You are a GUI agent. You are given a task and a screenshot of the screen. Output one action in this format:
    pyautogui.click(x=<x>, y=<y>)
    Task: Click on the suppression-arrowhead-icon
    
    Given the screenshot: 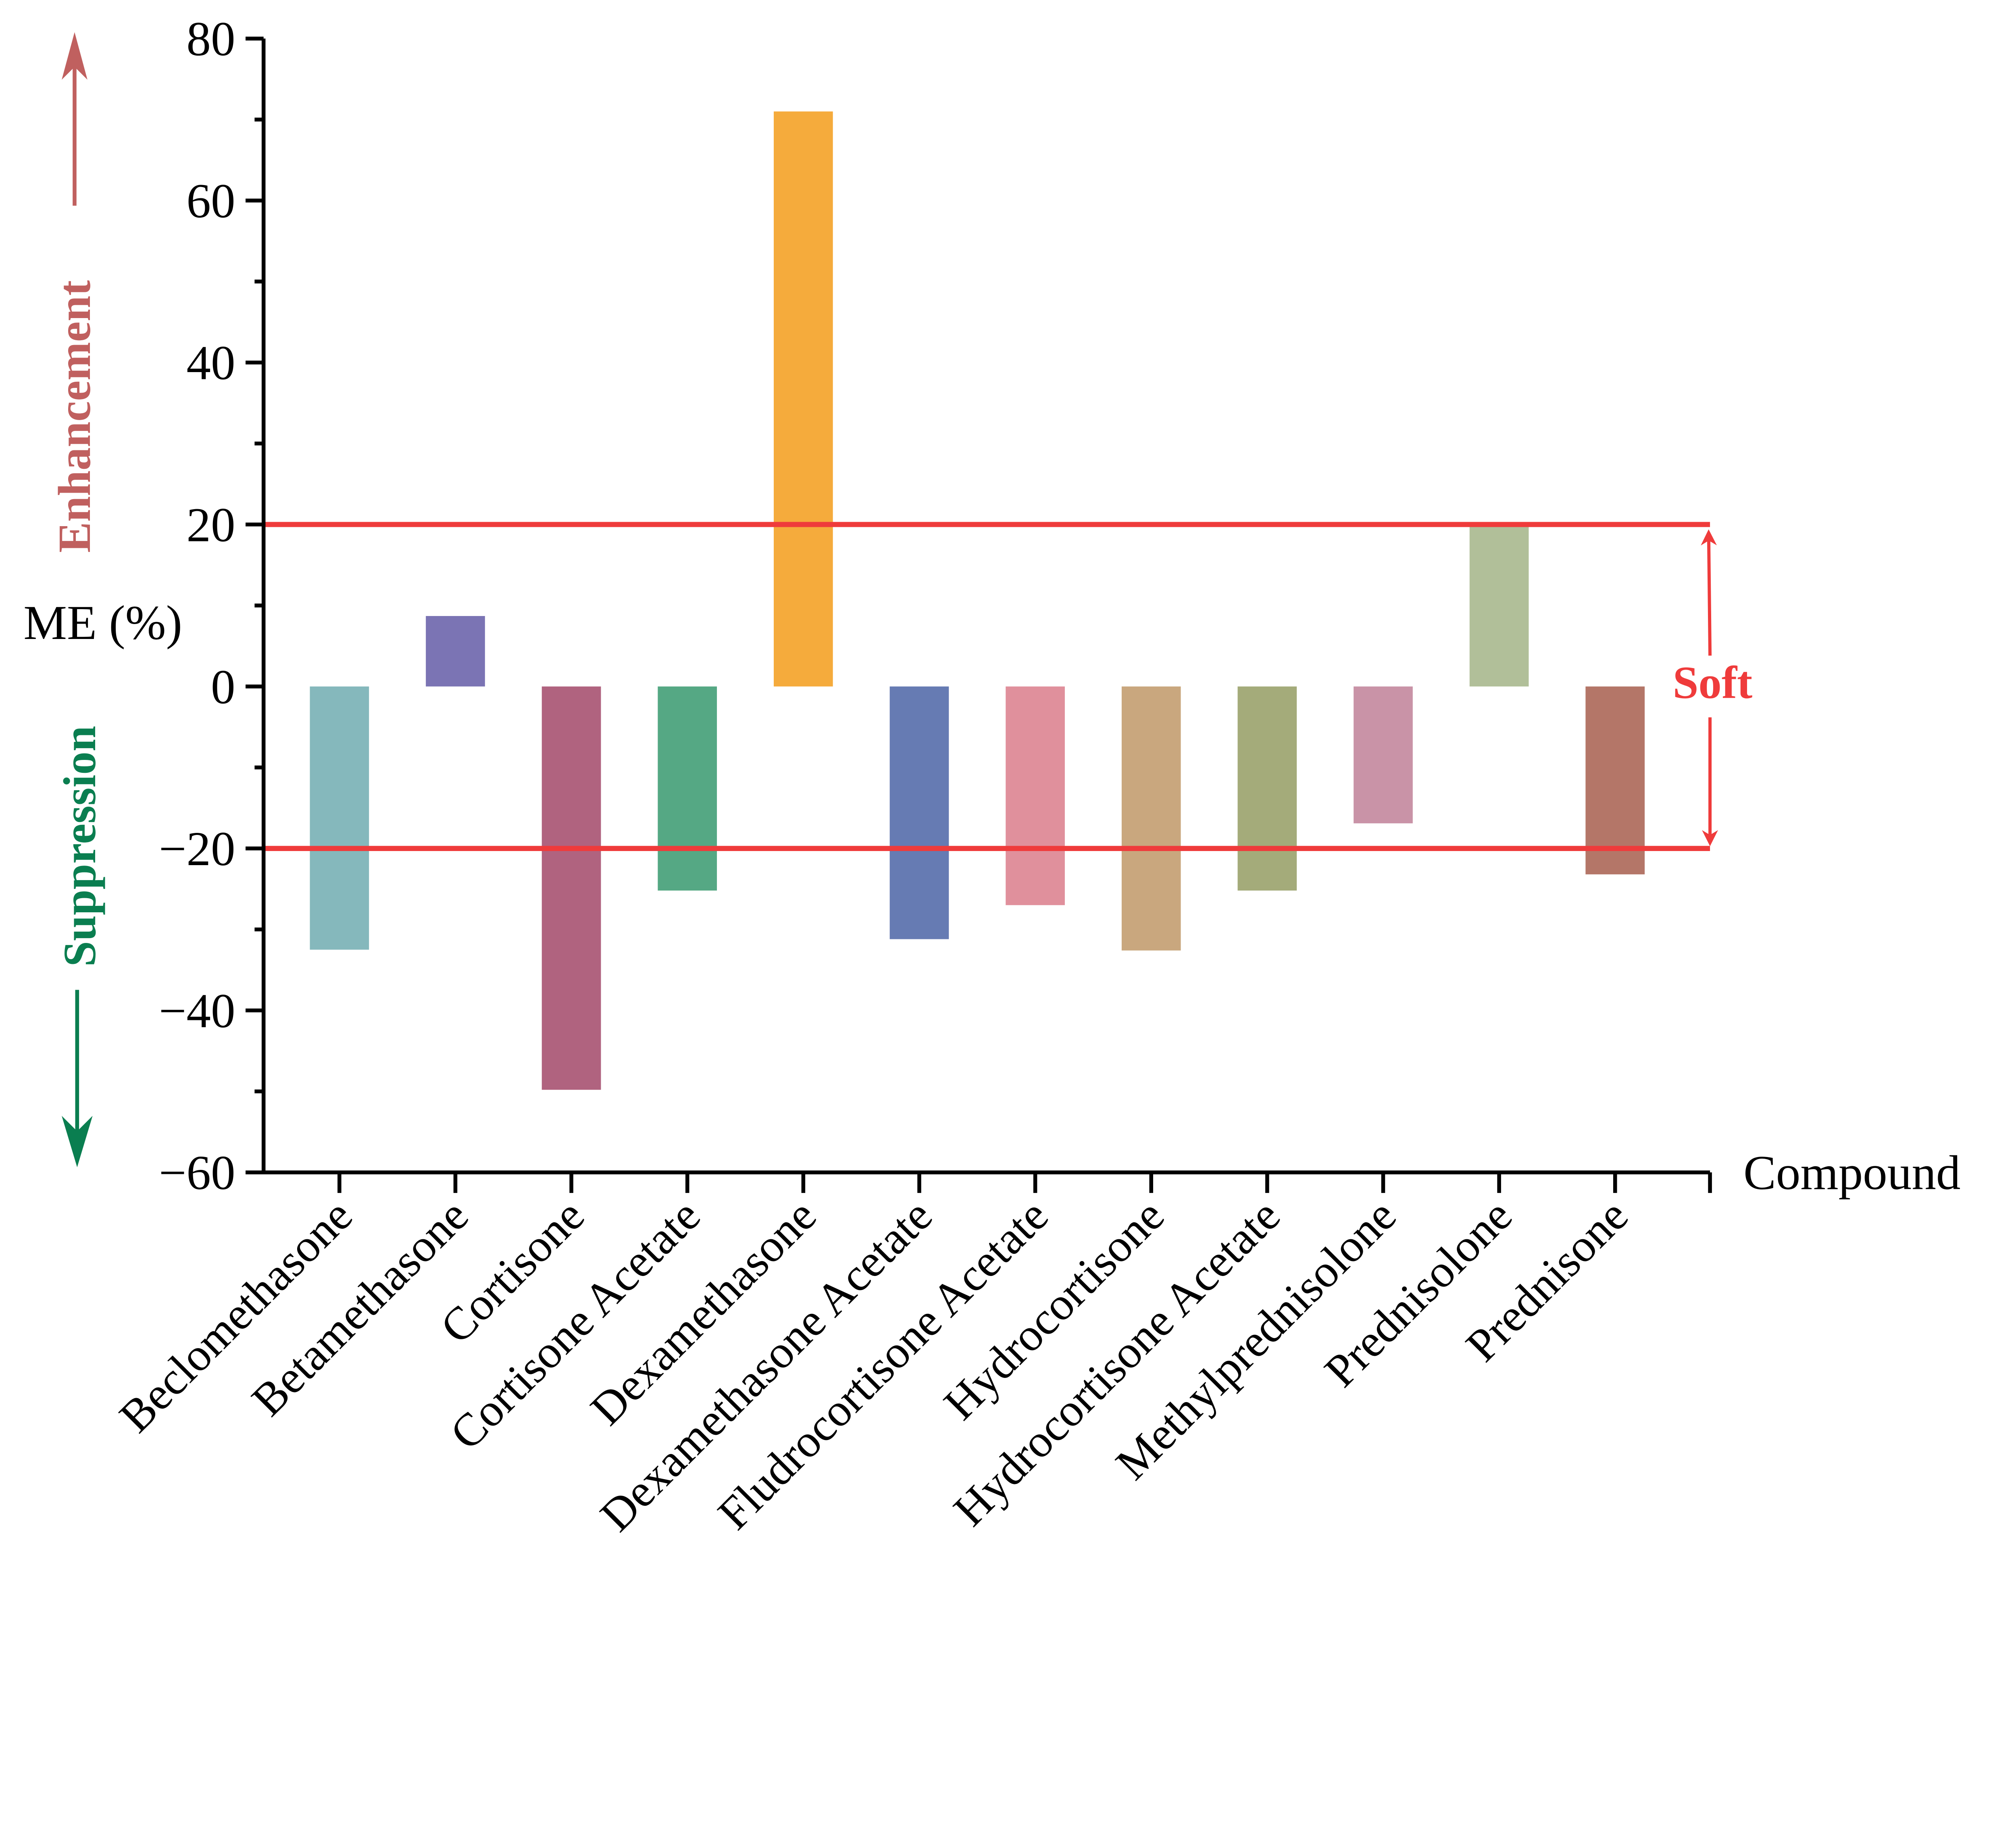 What is the action you would take?
    pyautogui.click(x=77, y=1141)
    